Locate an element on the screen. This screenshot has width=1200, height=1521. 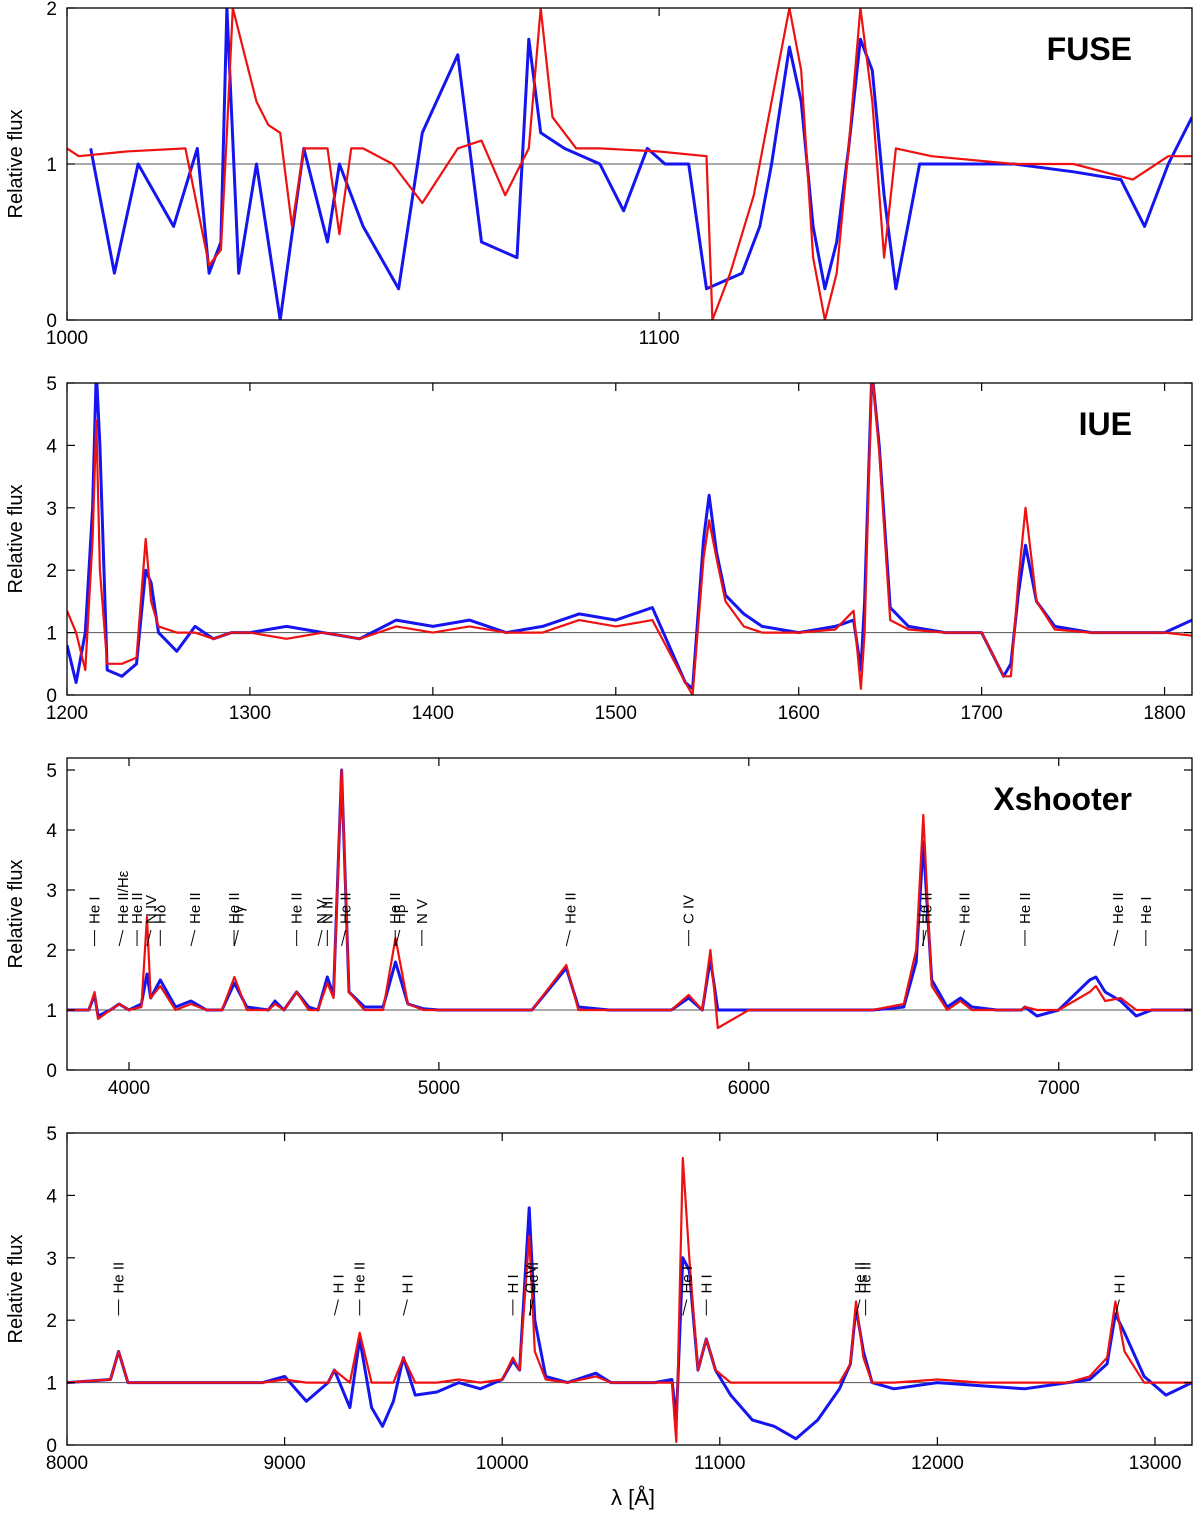
annotation-label: Hβ is located at coordinates (400, 914).